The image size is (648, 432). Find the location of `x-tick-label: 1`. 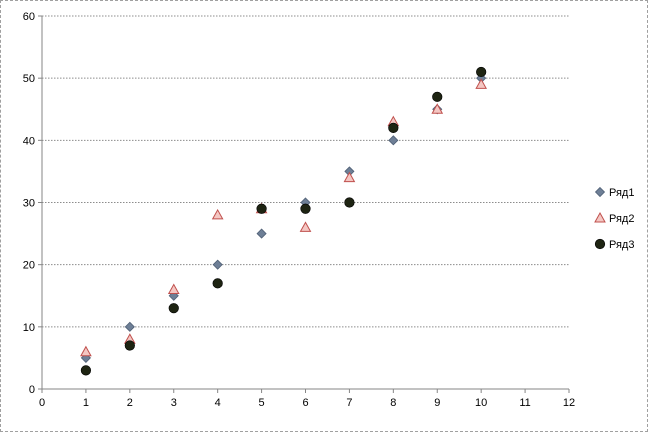

x-tick-label: 1 is located at coordinates (86, 403).